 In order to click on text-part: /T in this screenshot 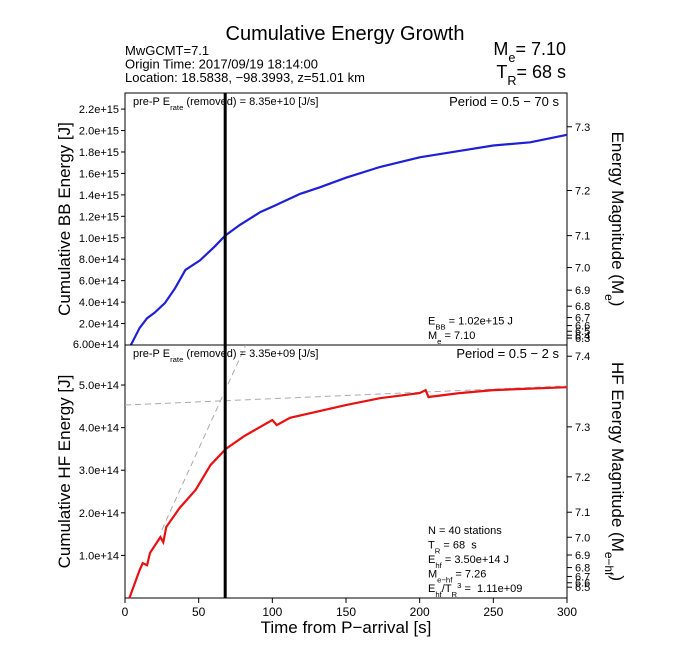, I will do `click(447, 589)`.